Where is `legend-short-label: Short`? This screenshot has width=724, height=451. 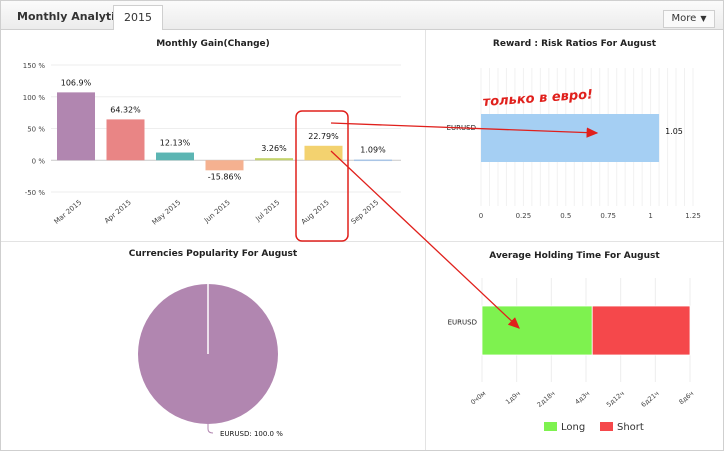 legend-short-label: Short is located at coordinates (630, 427).